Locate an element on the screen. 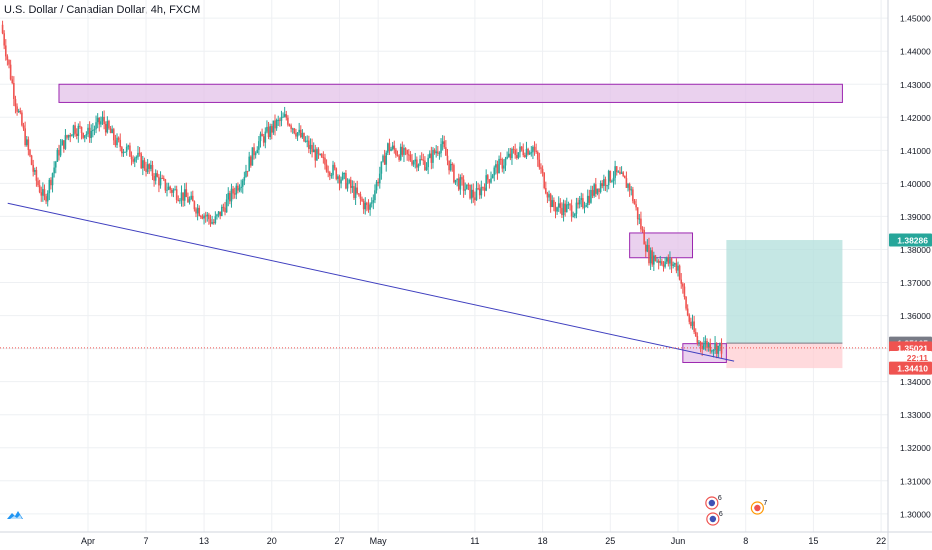  x-tick-label: 11 is located at coordinates (474, 541).